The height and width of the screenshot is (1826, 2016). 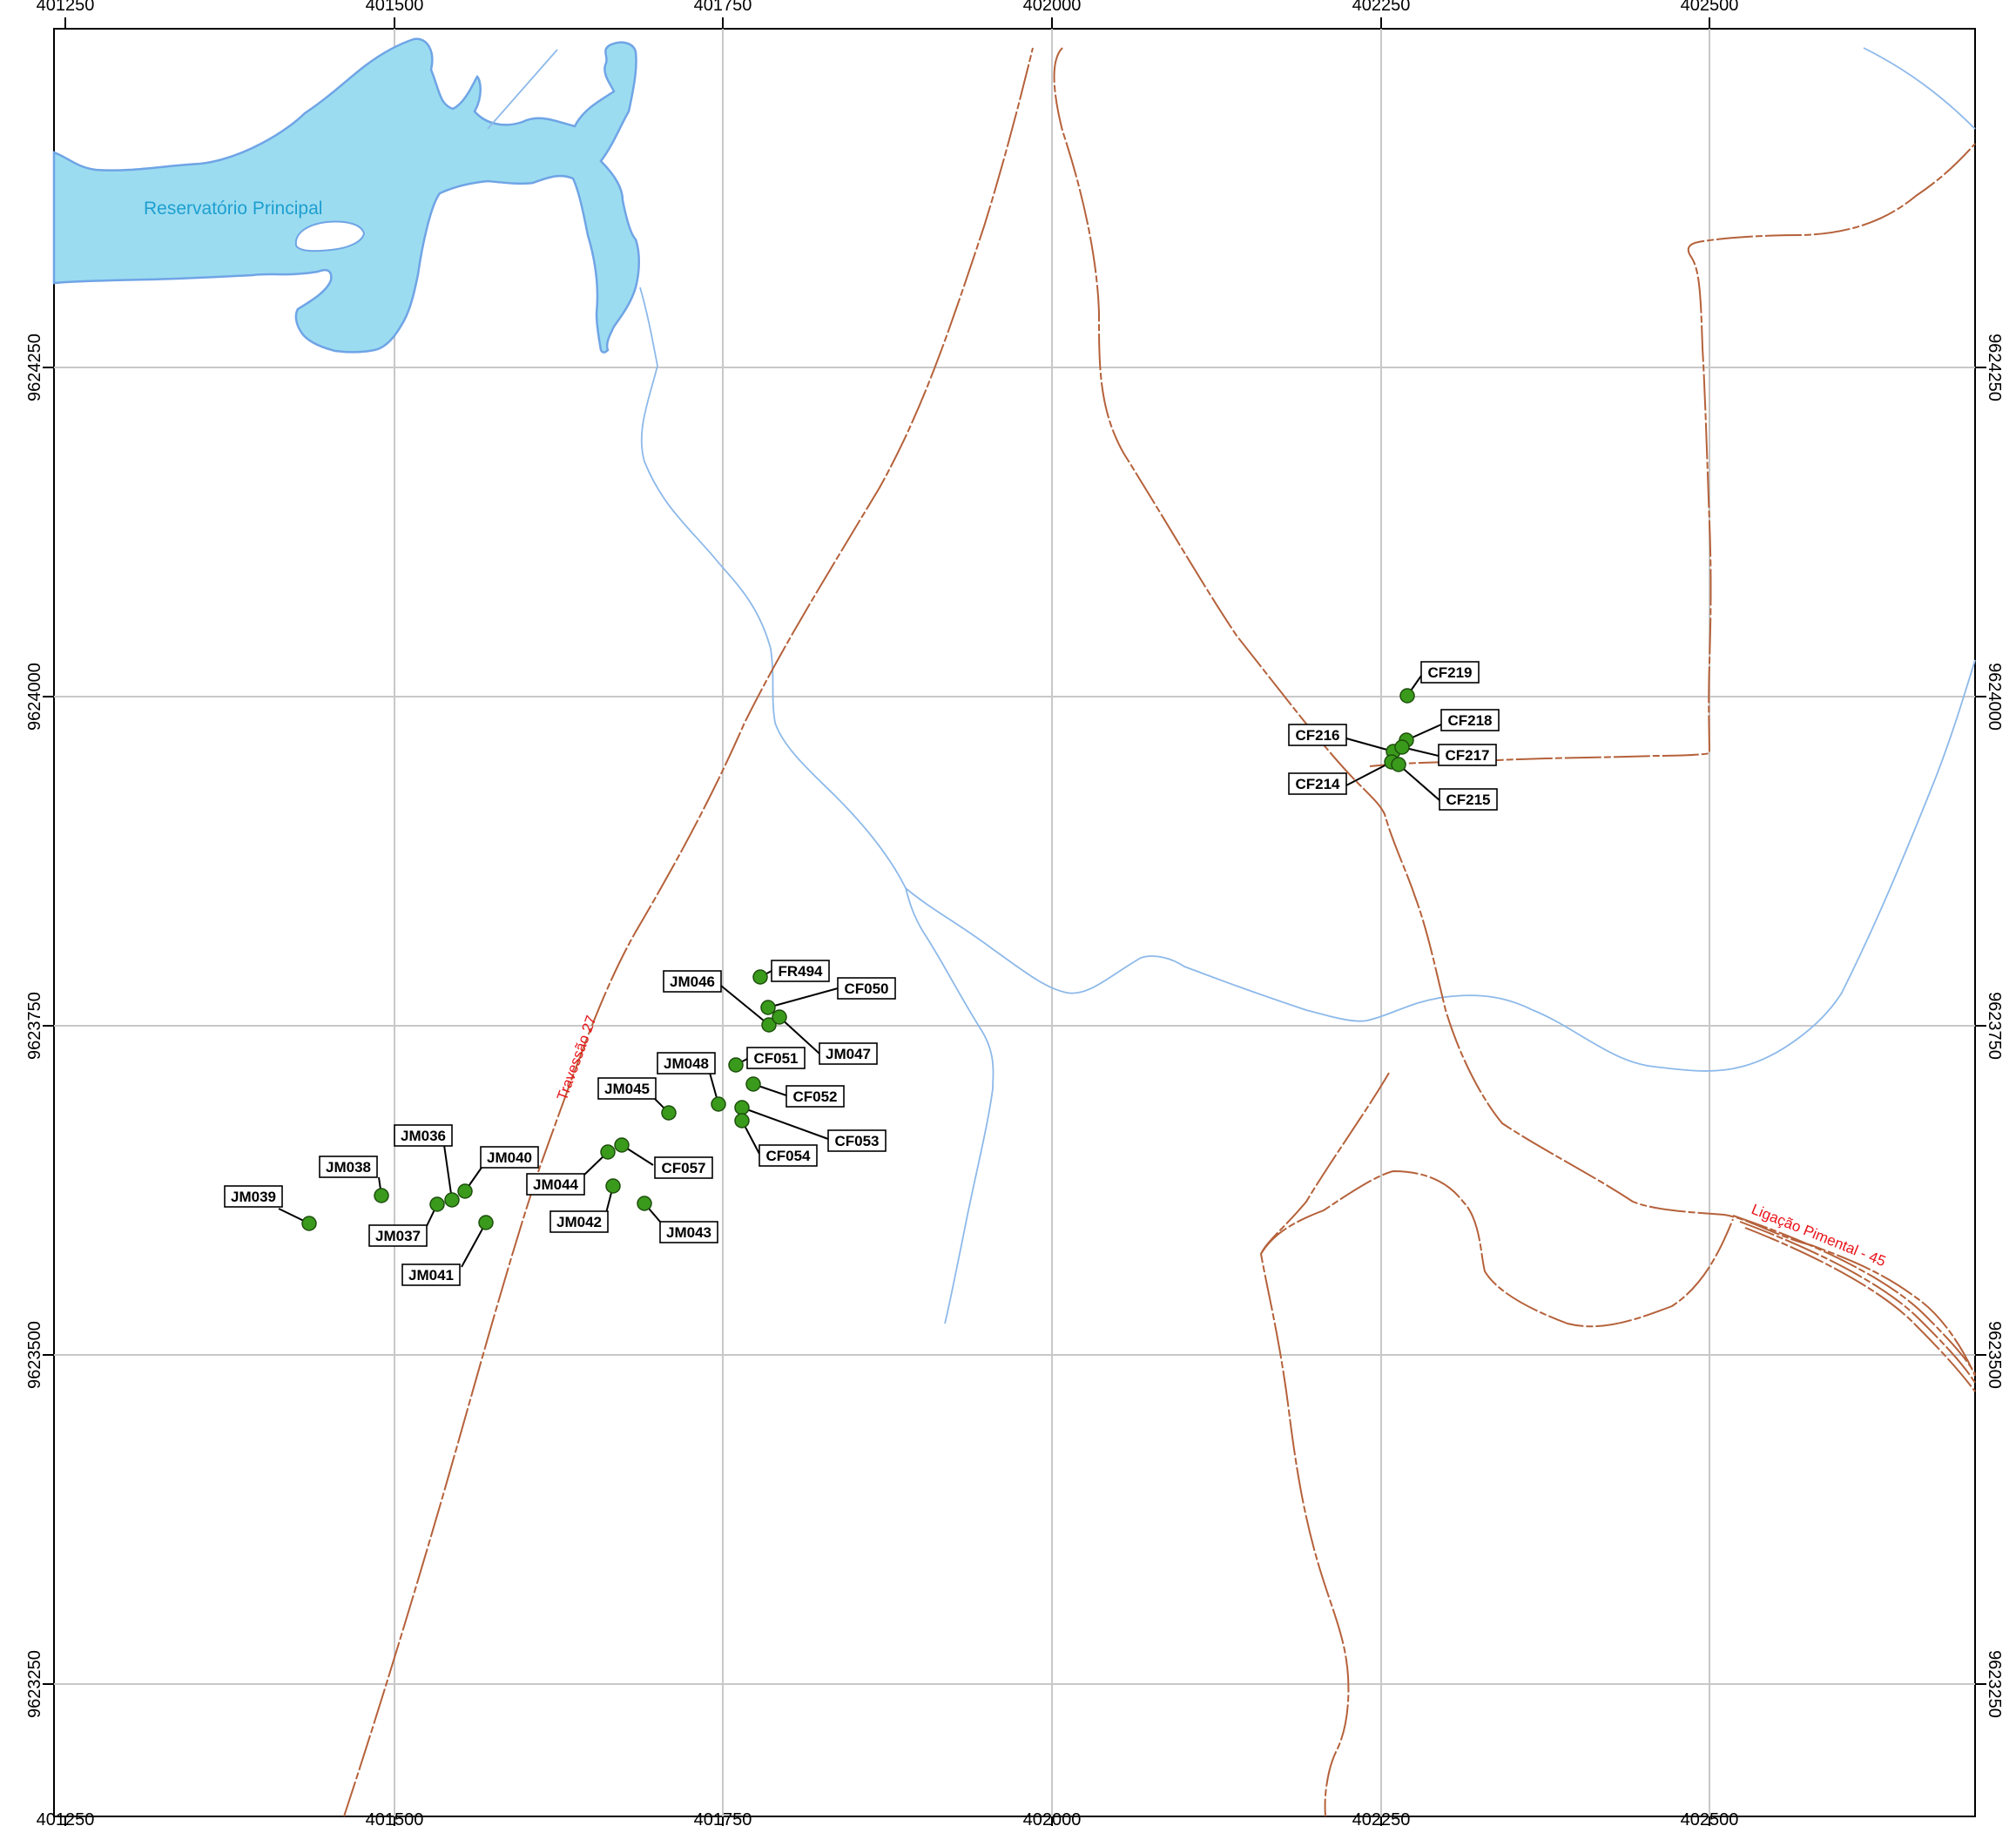 I want to click on sample-point-label: JM037, so click(x=398, y=1236).